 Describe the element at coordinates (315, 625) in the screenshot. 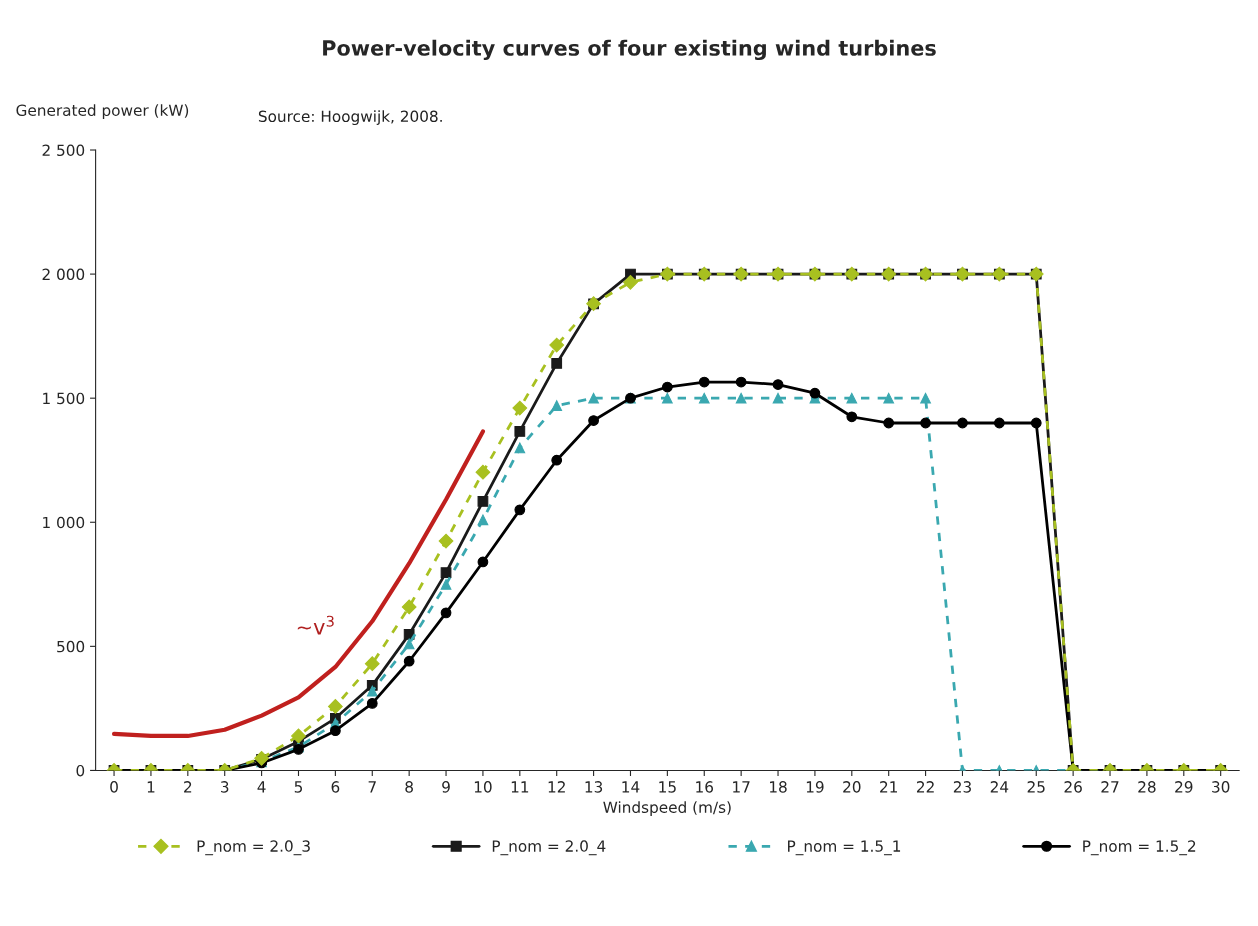

I see `annotation: ~v$^{3}$` at that location.